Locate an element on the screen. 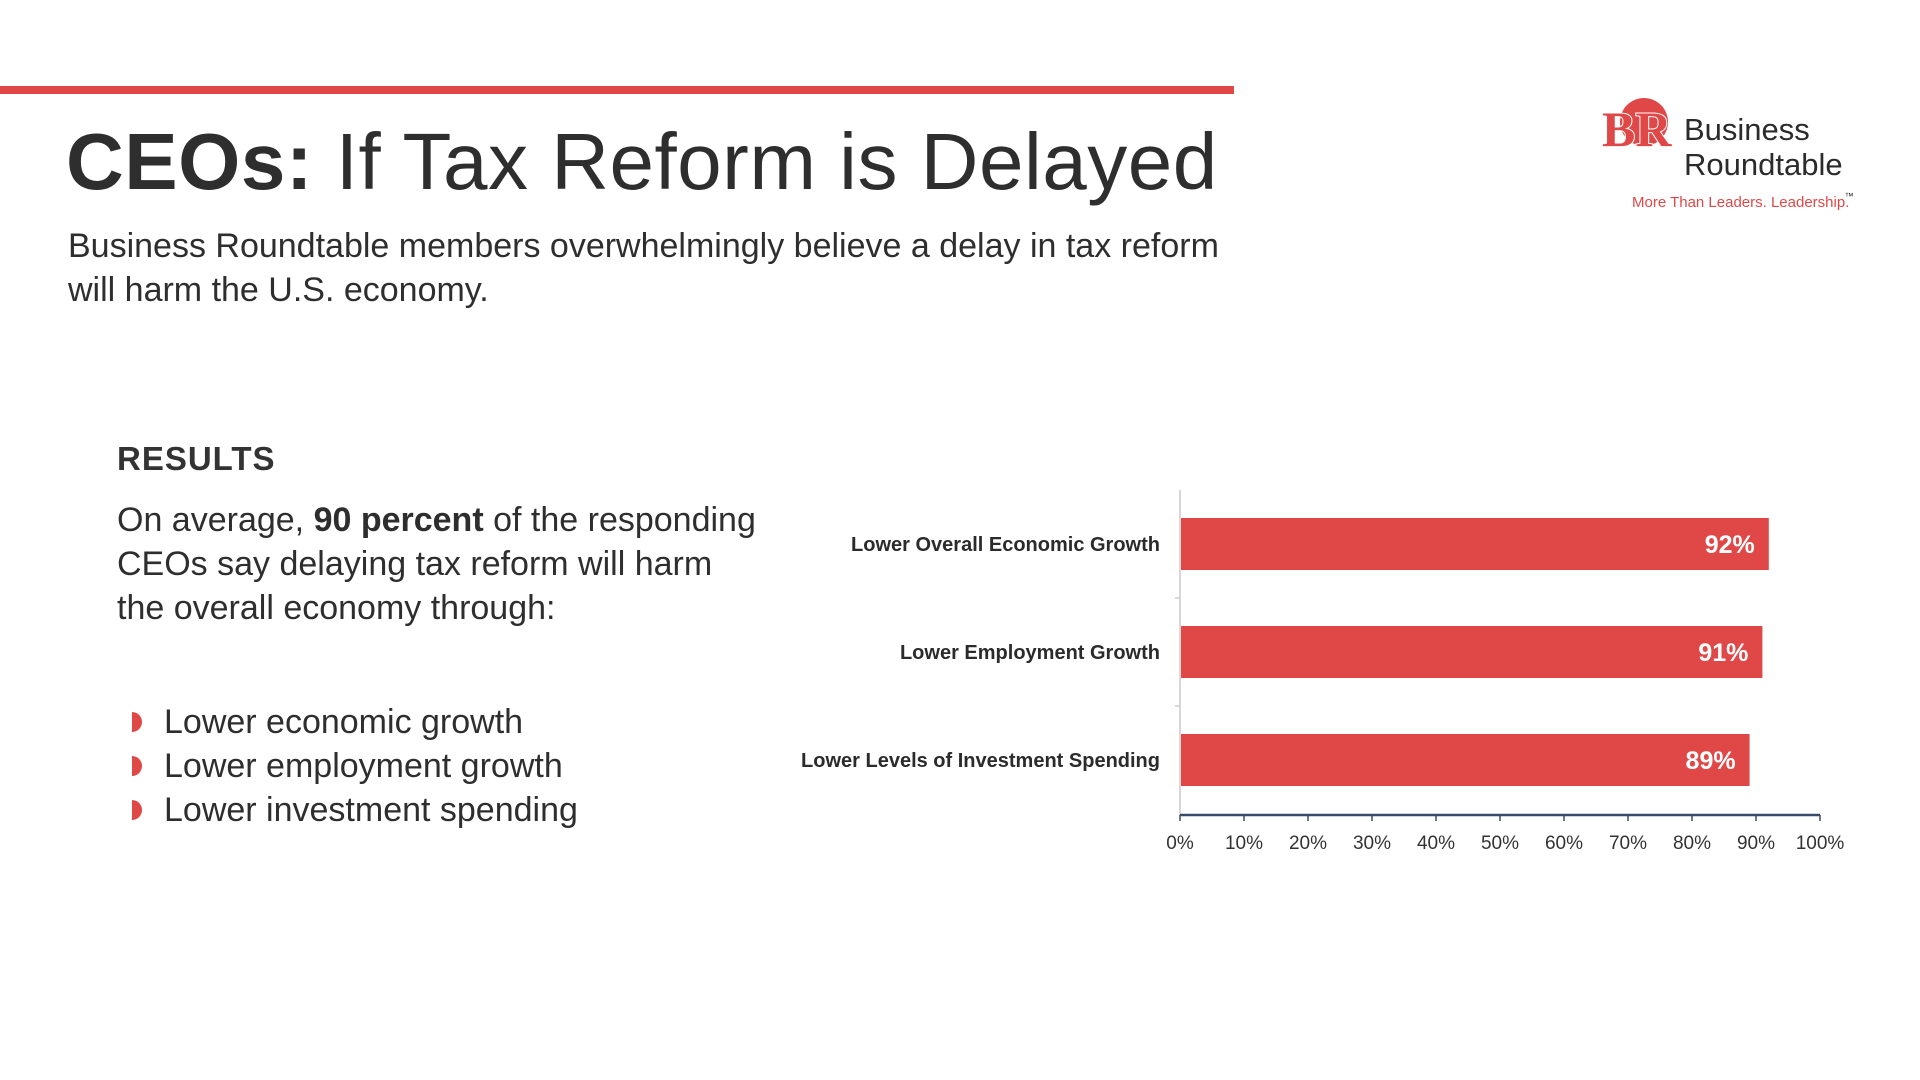 This screenshot has width=1920, height=1080. x-tick-label: 40% is located at coordinates (1436, 843).